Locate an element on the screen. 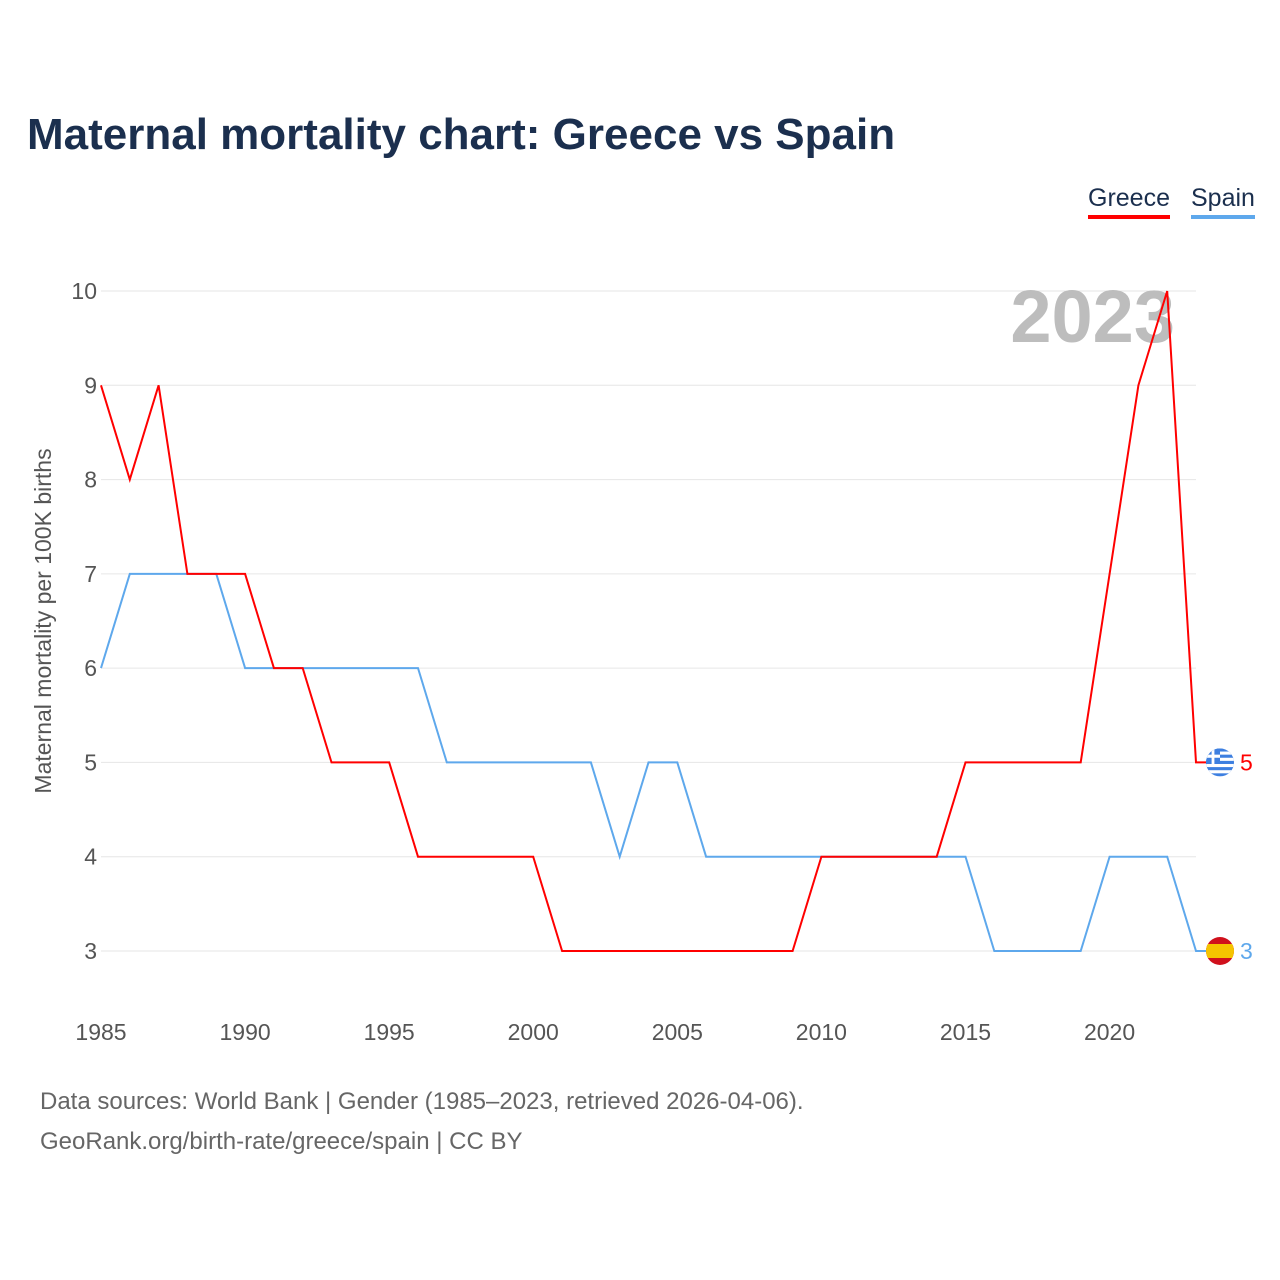  flag-greece-icon is located at coordinates (1220, 762).